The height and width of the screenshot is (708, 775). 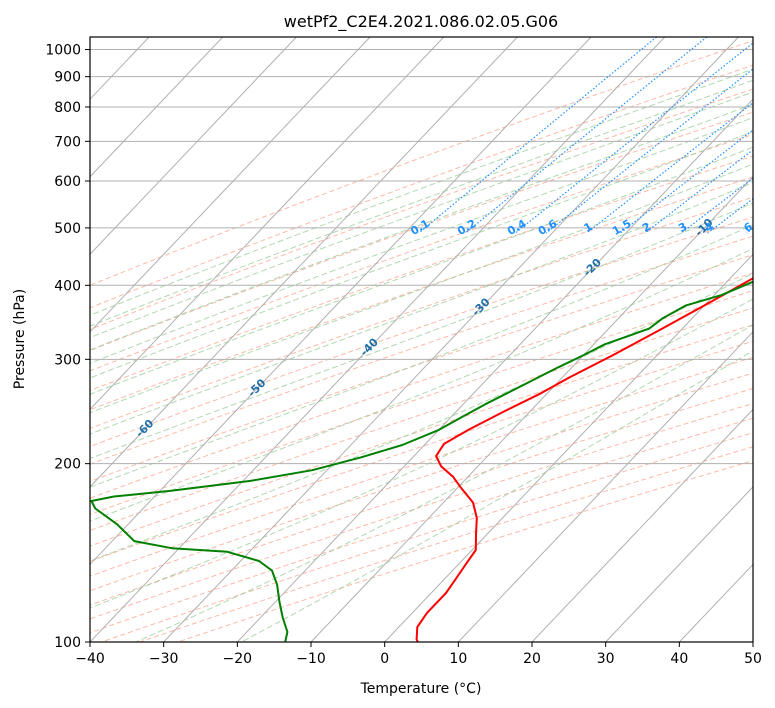 What do you see at coordinates (67, 182) in the screenshot?
I see `y-tick-label: 600` at bounding box center [67, 182].